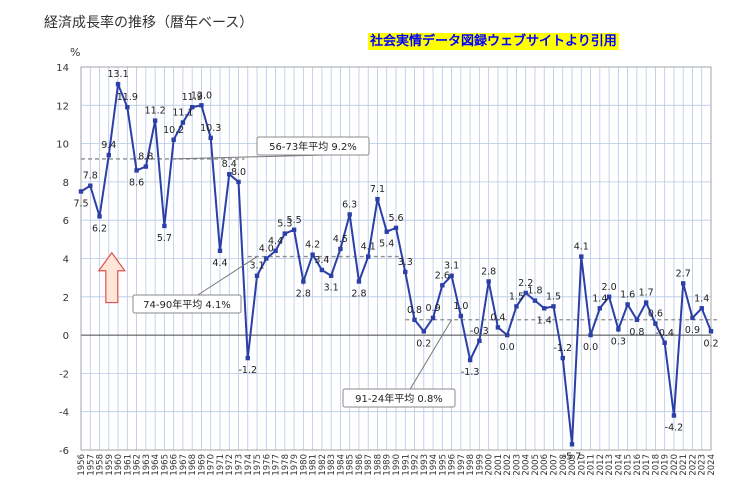 The width and height of the screenshot is (753, 494). Describe the element at coordinates (471, 465) in the screenshot. I see `x-tick-label: 1998` at that location.